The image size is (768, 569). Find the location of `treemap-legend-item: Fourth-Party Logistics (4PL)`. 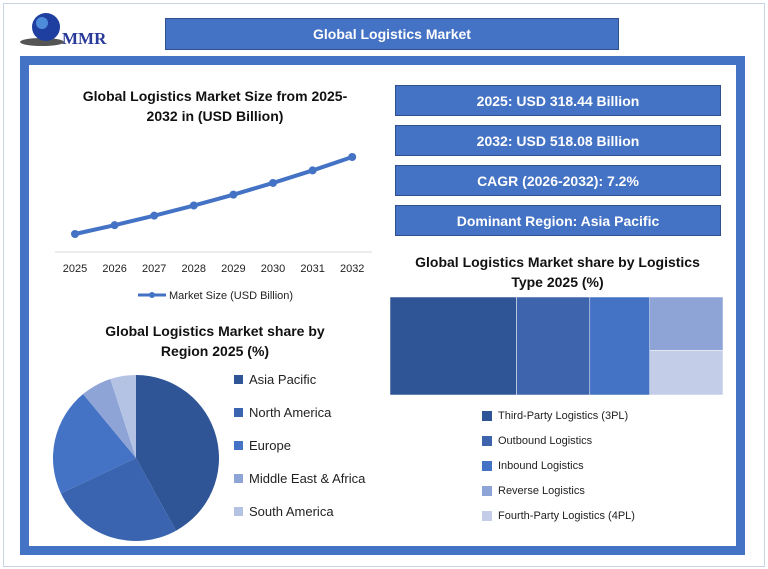

treemap-legend-item: Fourth-Party Logistics (4PL) is located at coordinates (558, 516).